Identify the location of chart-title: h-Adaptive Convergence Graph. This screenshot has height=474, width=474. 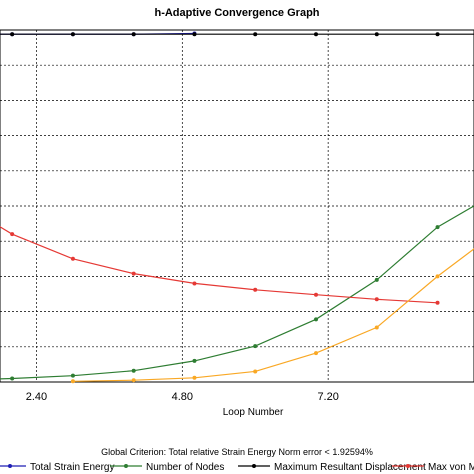
(236, 13).